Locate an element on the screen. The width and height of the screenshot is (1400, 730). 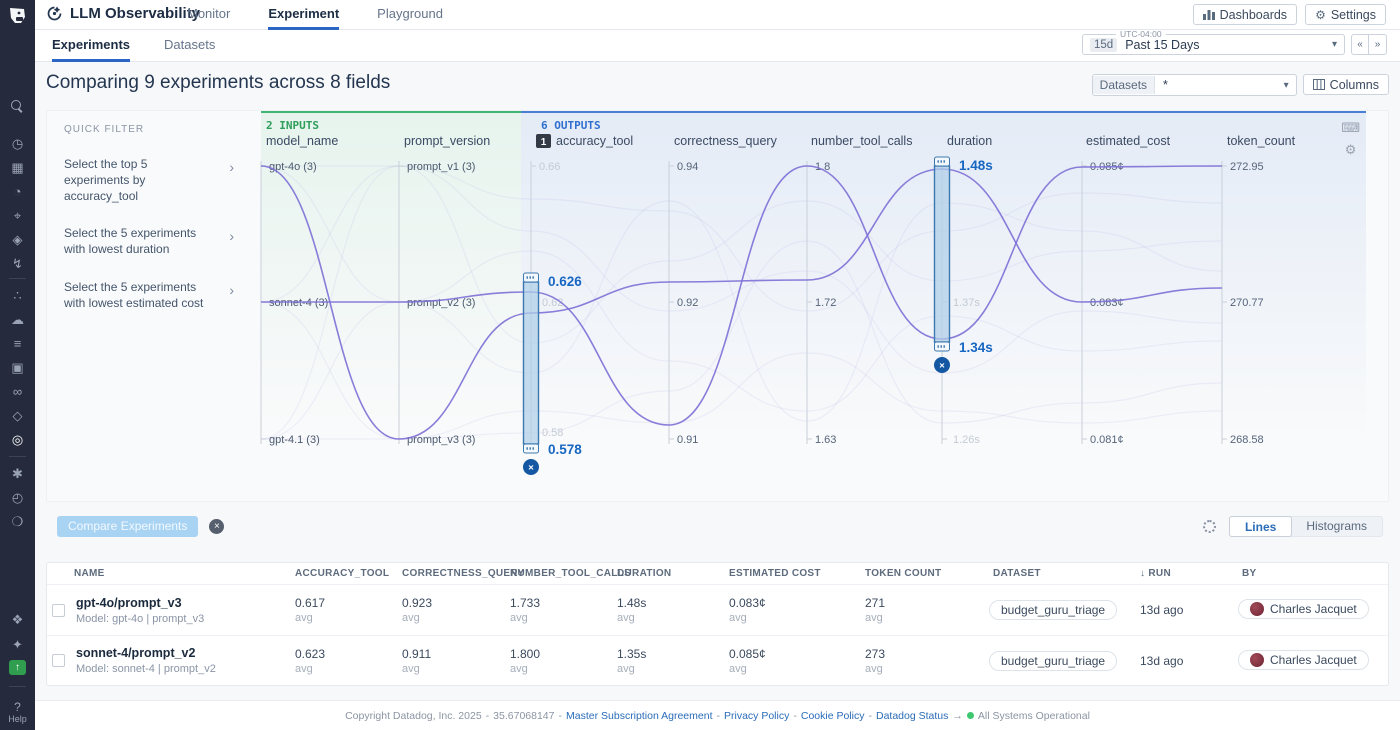
col-accuracy-tool: ACCURACY_TOOL is located at coordinates (342, 573).